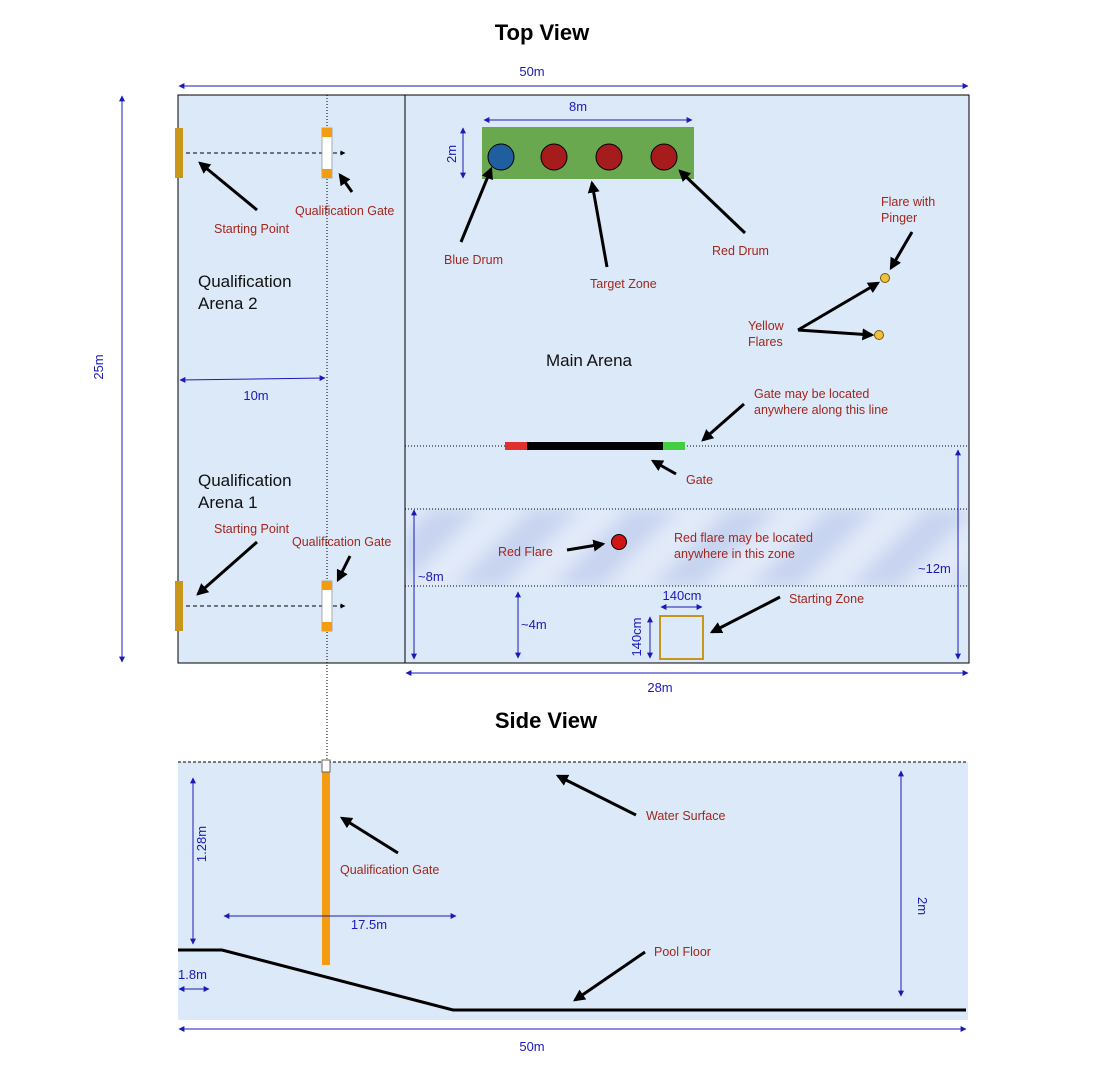 Image resolution: width=1098 pixels, height=1089 pixels. What do you see at coordinates (663, 467) in the screenshot?
I see `arrow-gate` at bounding box center [663, 467].